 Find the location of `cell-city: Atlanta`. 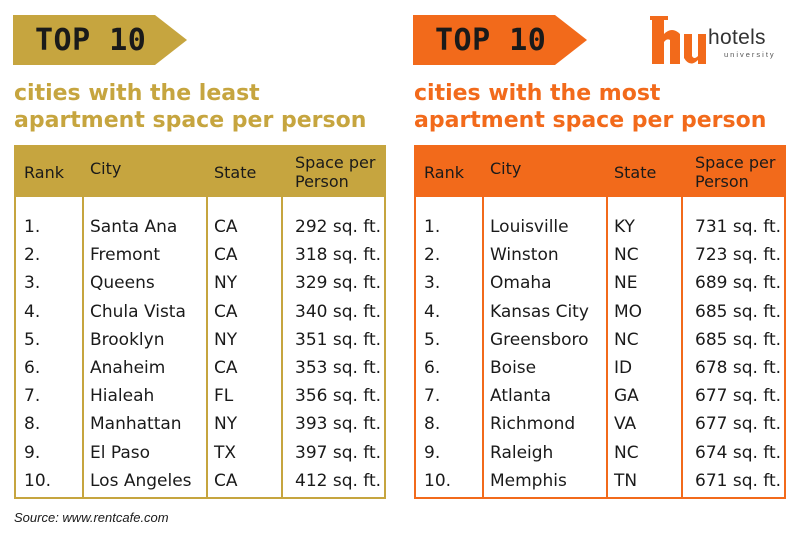

cell-city: Atlanta is located at coordinates (520, 396).